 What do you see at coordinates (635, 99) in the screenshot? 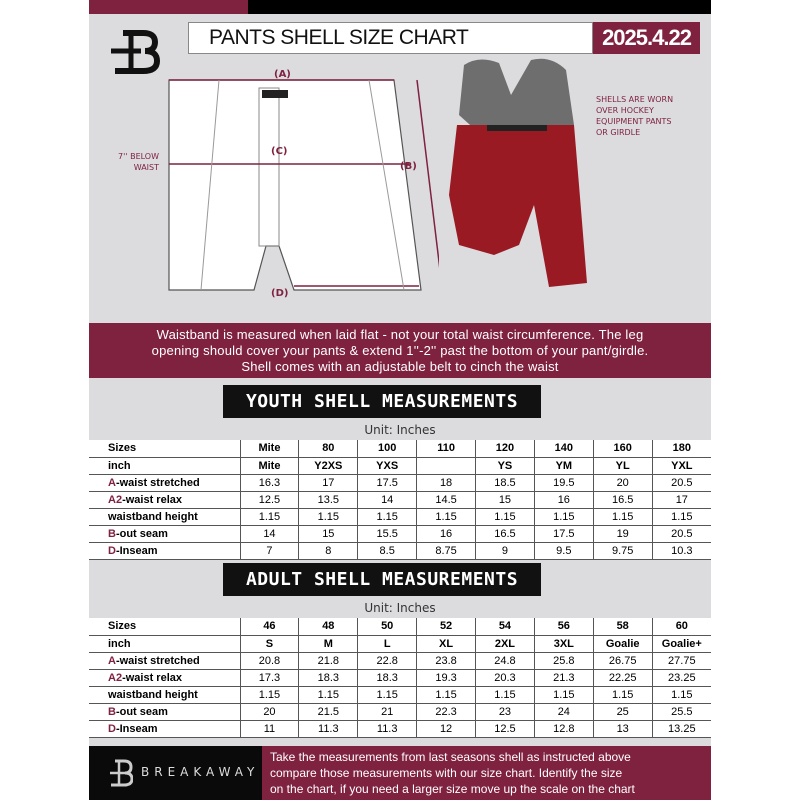
I see `photo-note-line: SHELLS ARE WORN` at bounding box center [635, 99].